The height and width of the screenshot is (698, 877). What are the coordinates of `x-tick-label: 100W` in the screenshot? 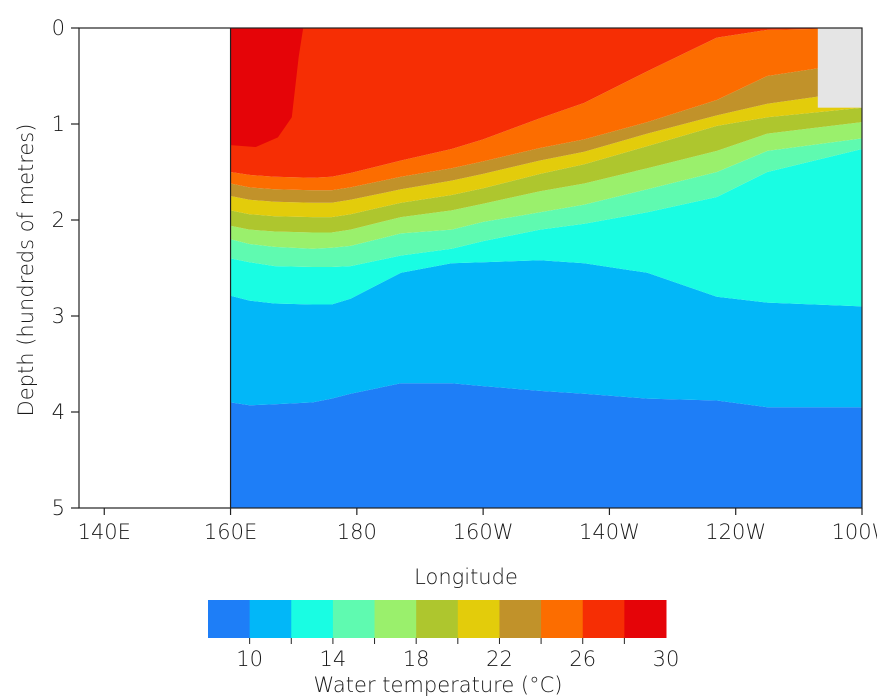 It's located at (854, 532).